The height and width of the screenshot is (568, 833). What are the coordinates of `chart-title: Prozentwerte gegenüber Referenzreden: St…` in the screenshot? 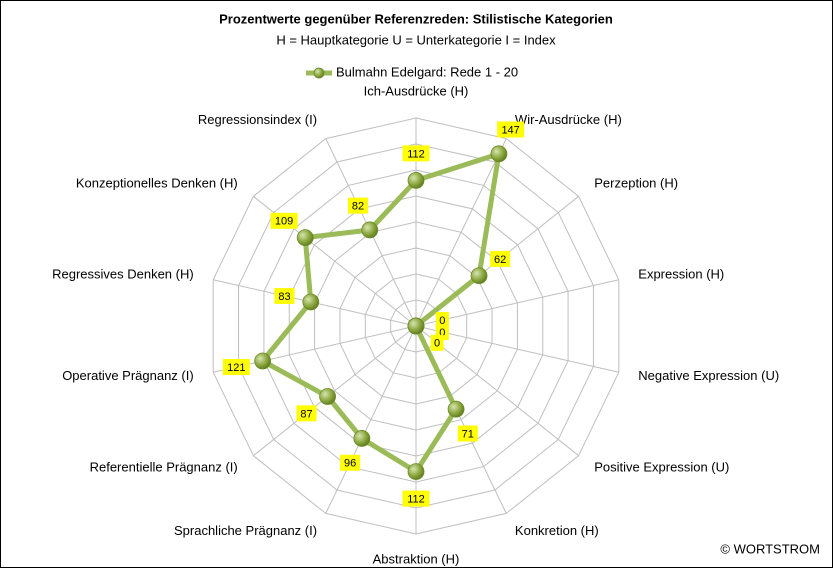 It's located at (416, 18).